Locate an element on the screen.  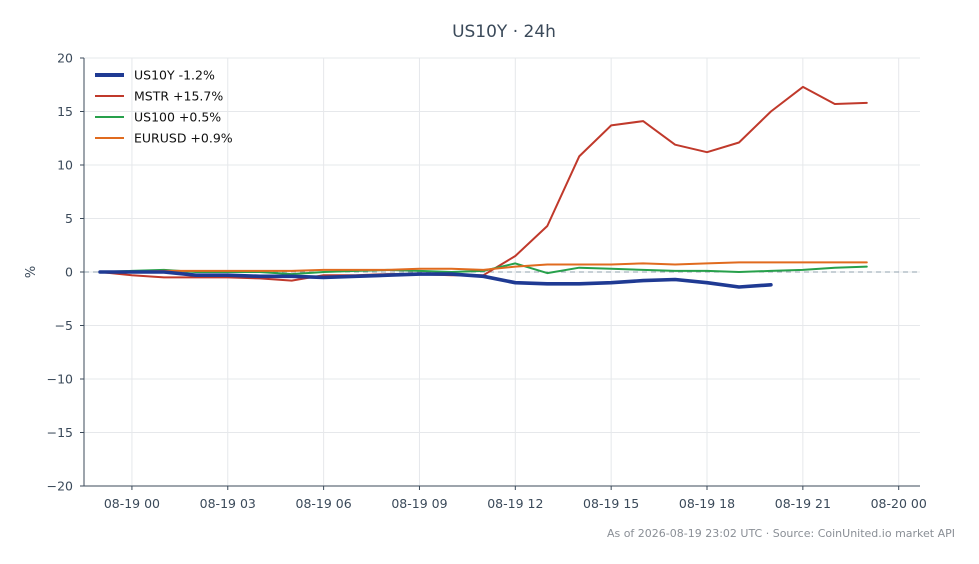
y-ticks: −20 −15 −10 −5 0 5 10 15 20 is located at coordinates (65, 272).